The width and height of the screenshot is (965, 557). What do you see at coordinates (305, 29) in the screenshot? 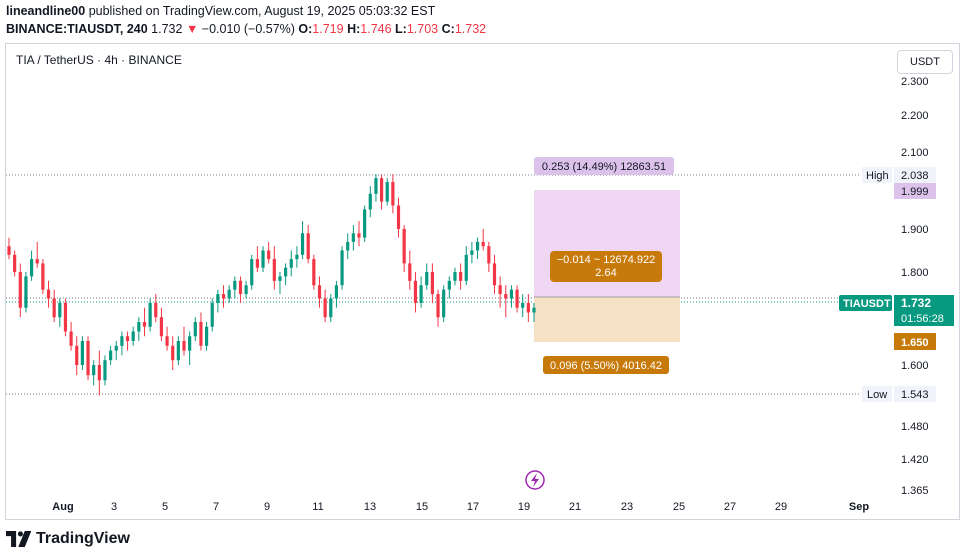
I see `open-label: O:` at bounding box center [305, 29].